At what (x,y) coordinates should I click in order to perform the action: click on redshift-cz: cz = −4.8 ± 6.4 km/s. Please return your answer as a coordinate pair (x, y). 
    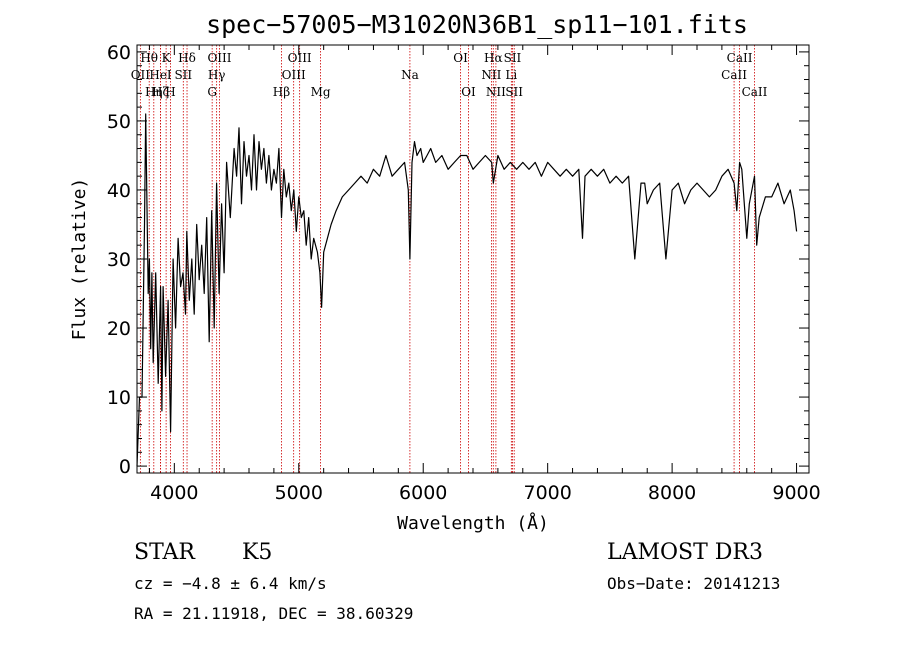
    Looking at the image, I should click on (230, 583).